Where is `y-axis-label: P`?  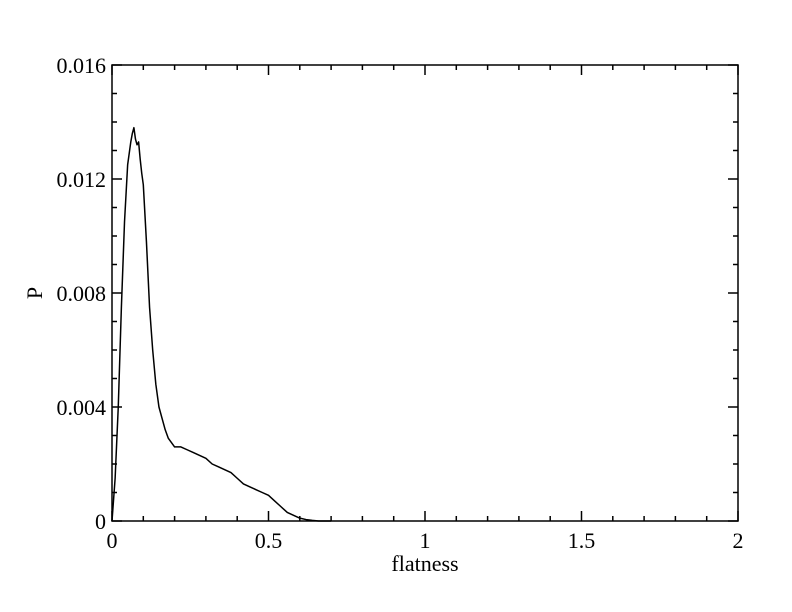 y-axis-label: P is located at coordinates (34, 293).